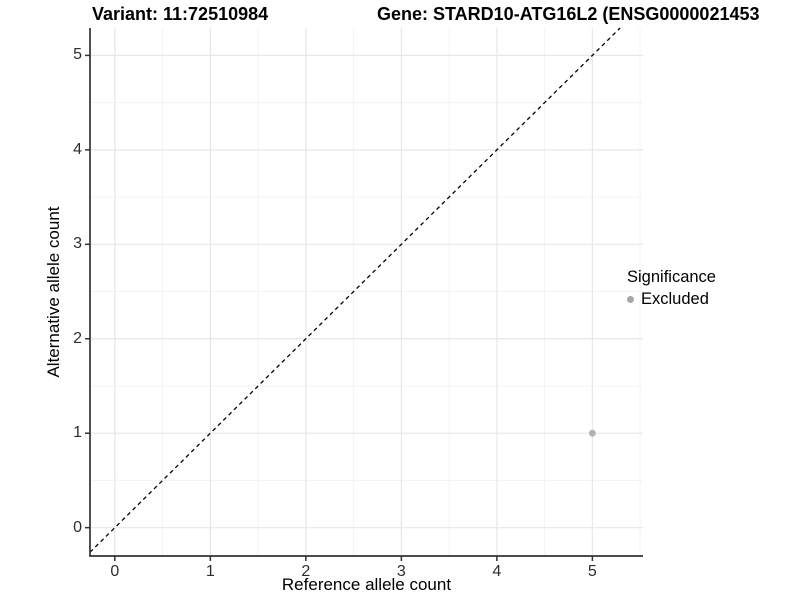  Describe the element at coordinates (77, 433) in the screenshot. I see `y-tick-label: 1` at that location.